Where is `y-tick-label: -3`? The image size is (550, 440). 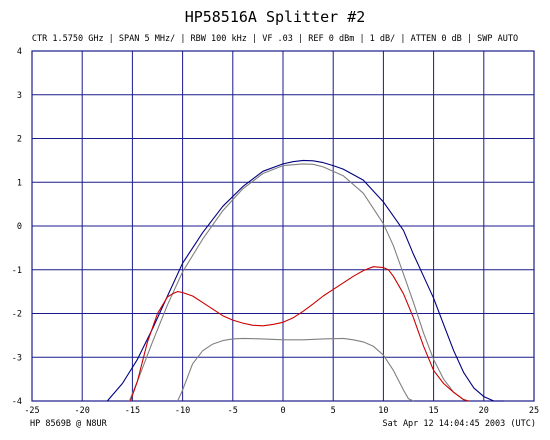 y-tick-label: -3 is located at coordinates (17, 358).